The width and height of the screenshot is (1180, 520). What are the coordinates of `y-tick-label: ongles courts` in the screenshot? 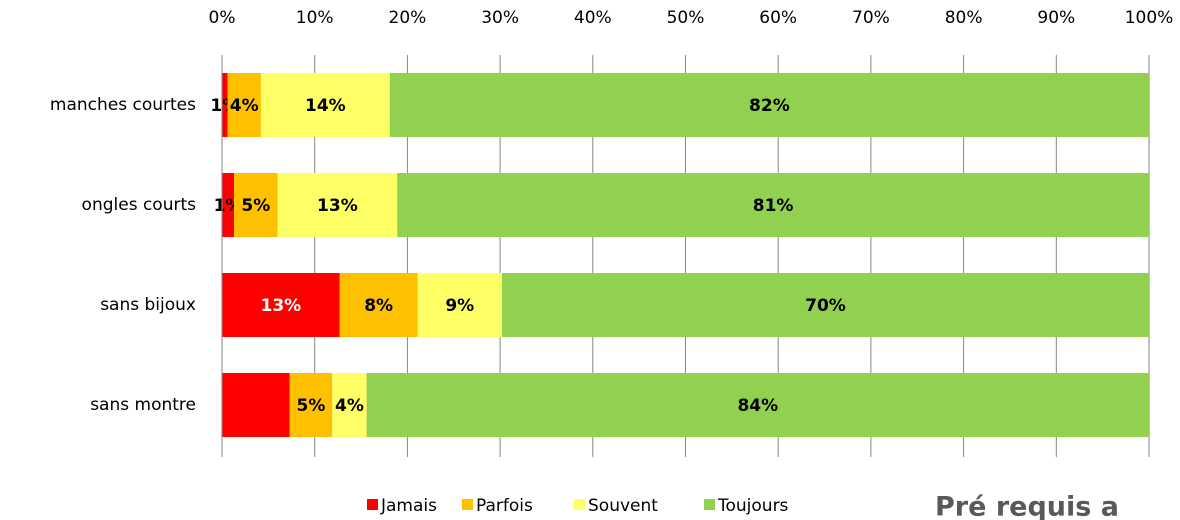 It's located at (139, 205).